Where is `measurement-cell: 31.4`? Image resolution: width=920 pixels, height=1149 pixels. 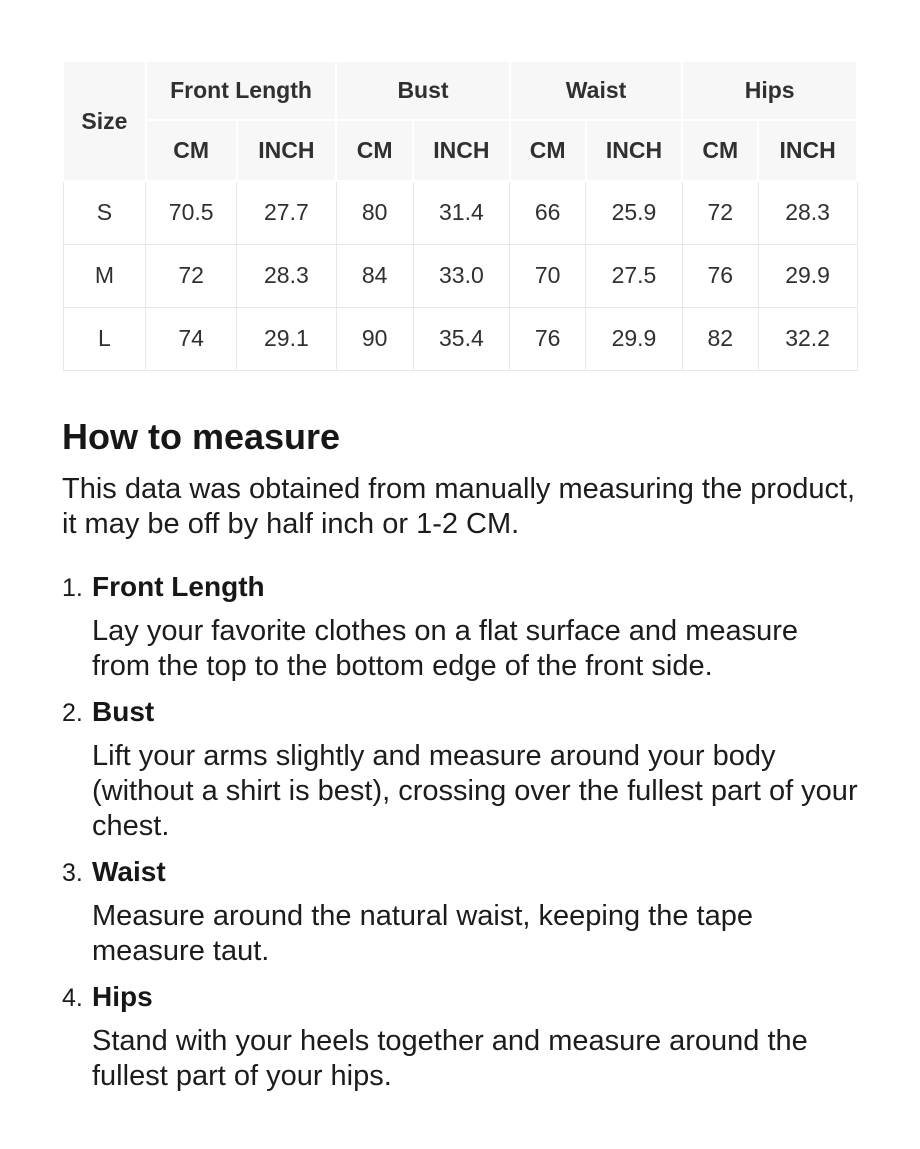 measurement-cell: 31.4 is located at coordinates (461, 212).